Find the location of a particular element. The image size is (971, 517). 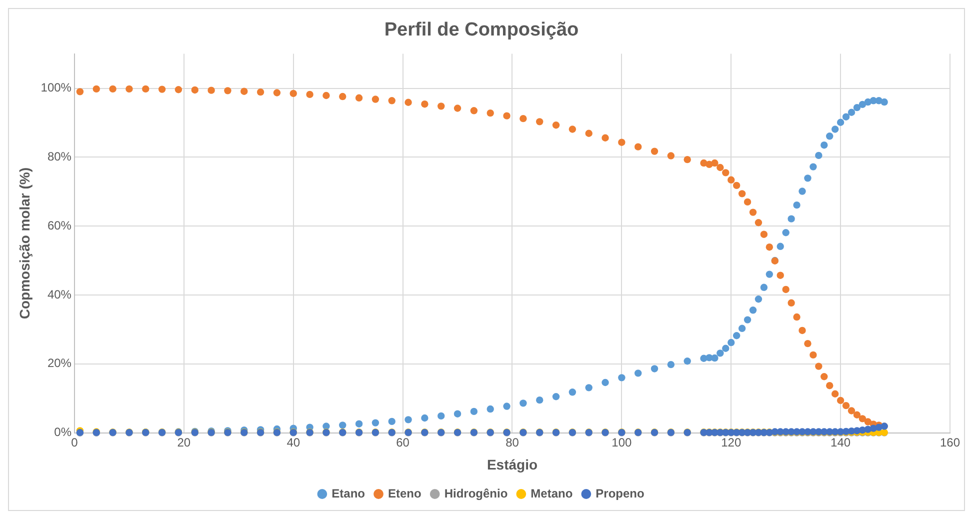

x-tick-label: 60 is located at coordinates (403, 442).